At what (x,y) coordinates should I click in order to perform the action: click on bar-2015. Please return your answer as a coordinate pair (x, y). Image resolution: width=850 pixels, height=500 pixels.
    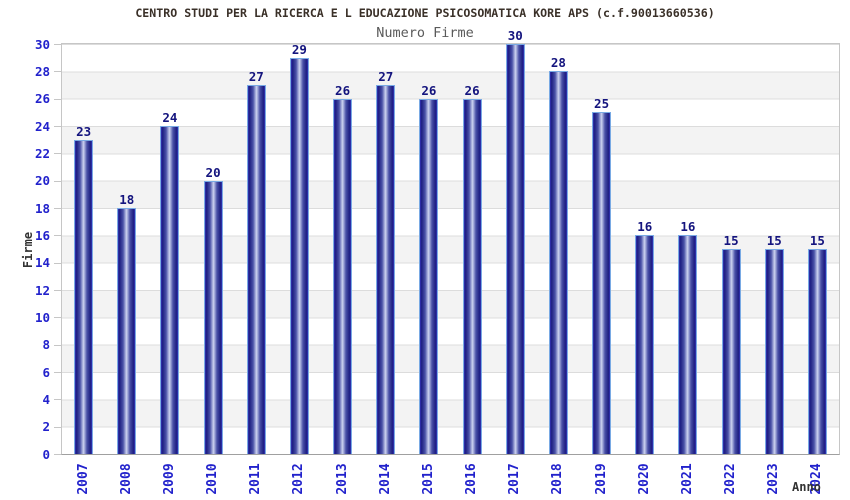
    Looking at the image, I should click on (429, 276).